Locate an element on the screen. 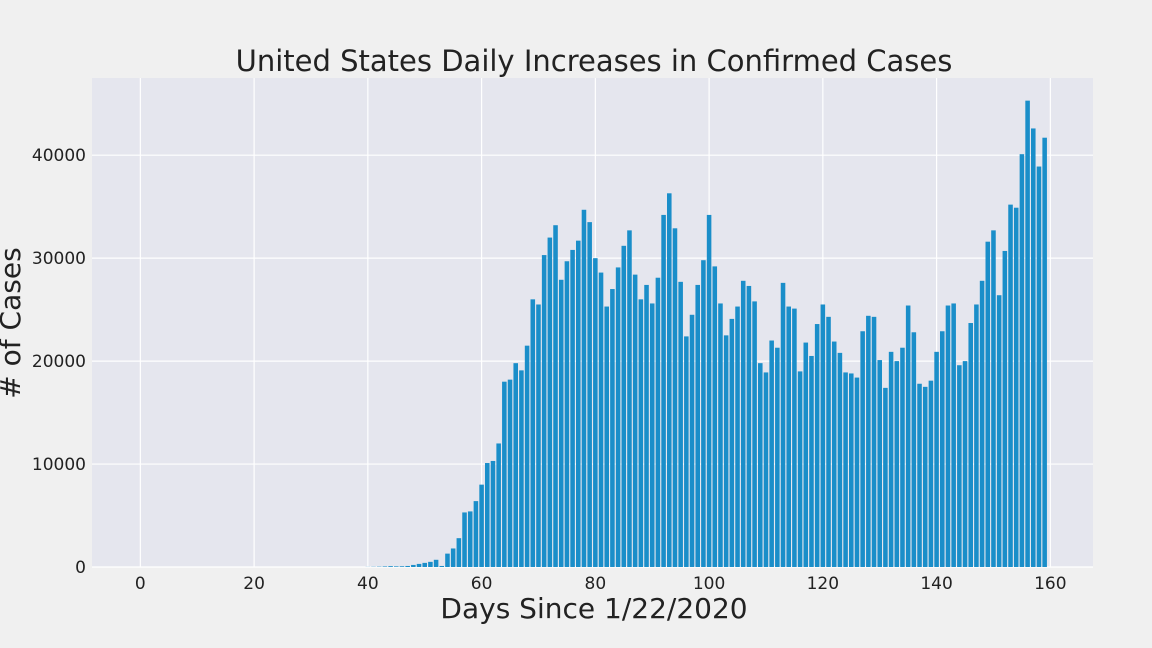 The image size is (1152, 648). y-tick-label: 0 is located at coordinates (80, 568).